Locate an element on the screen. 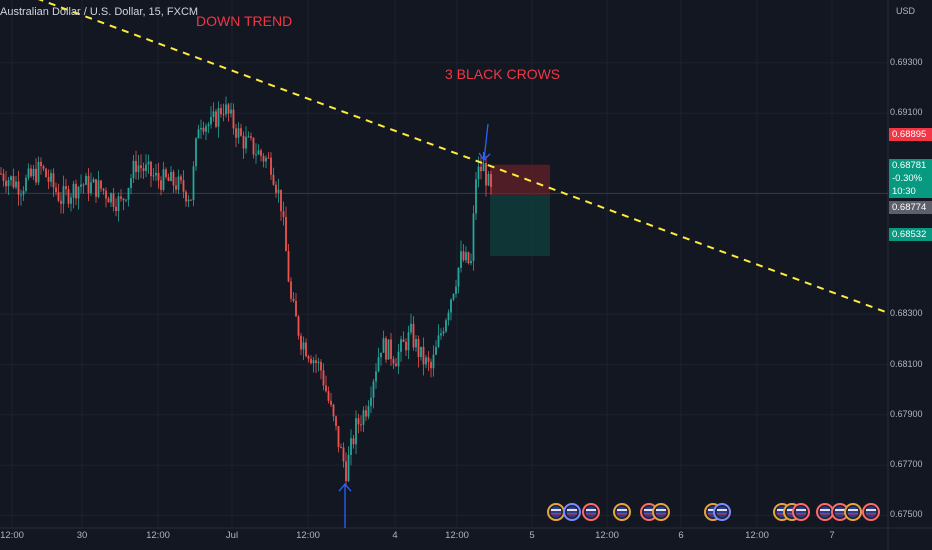  time-tick-label: 6 is located at coordinates (681, 535).